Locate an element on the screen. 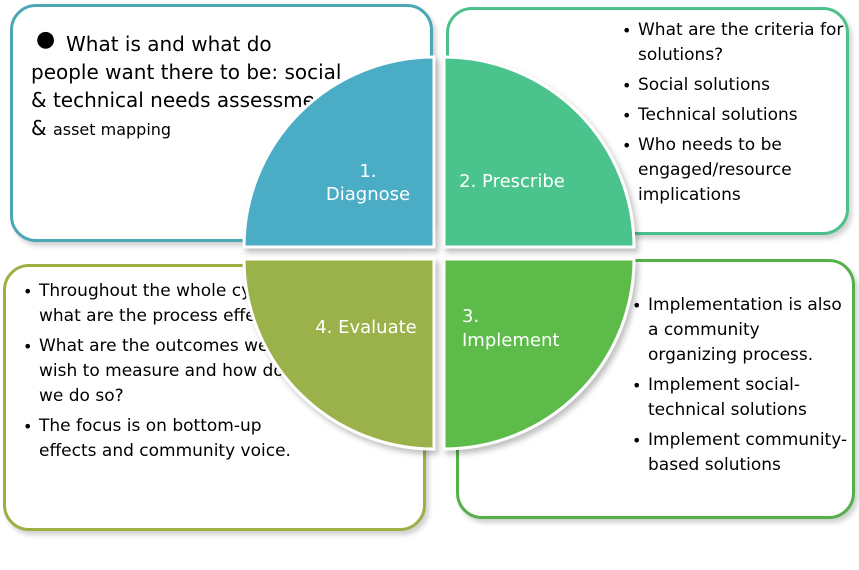  implement-label-num: 3. is located at coordinates (470, 316).